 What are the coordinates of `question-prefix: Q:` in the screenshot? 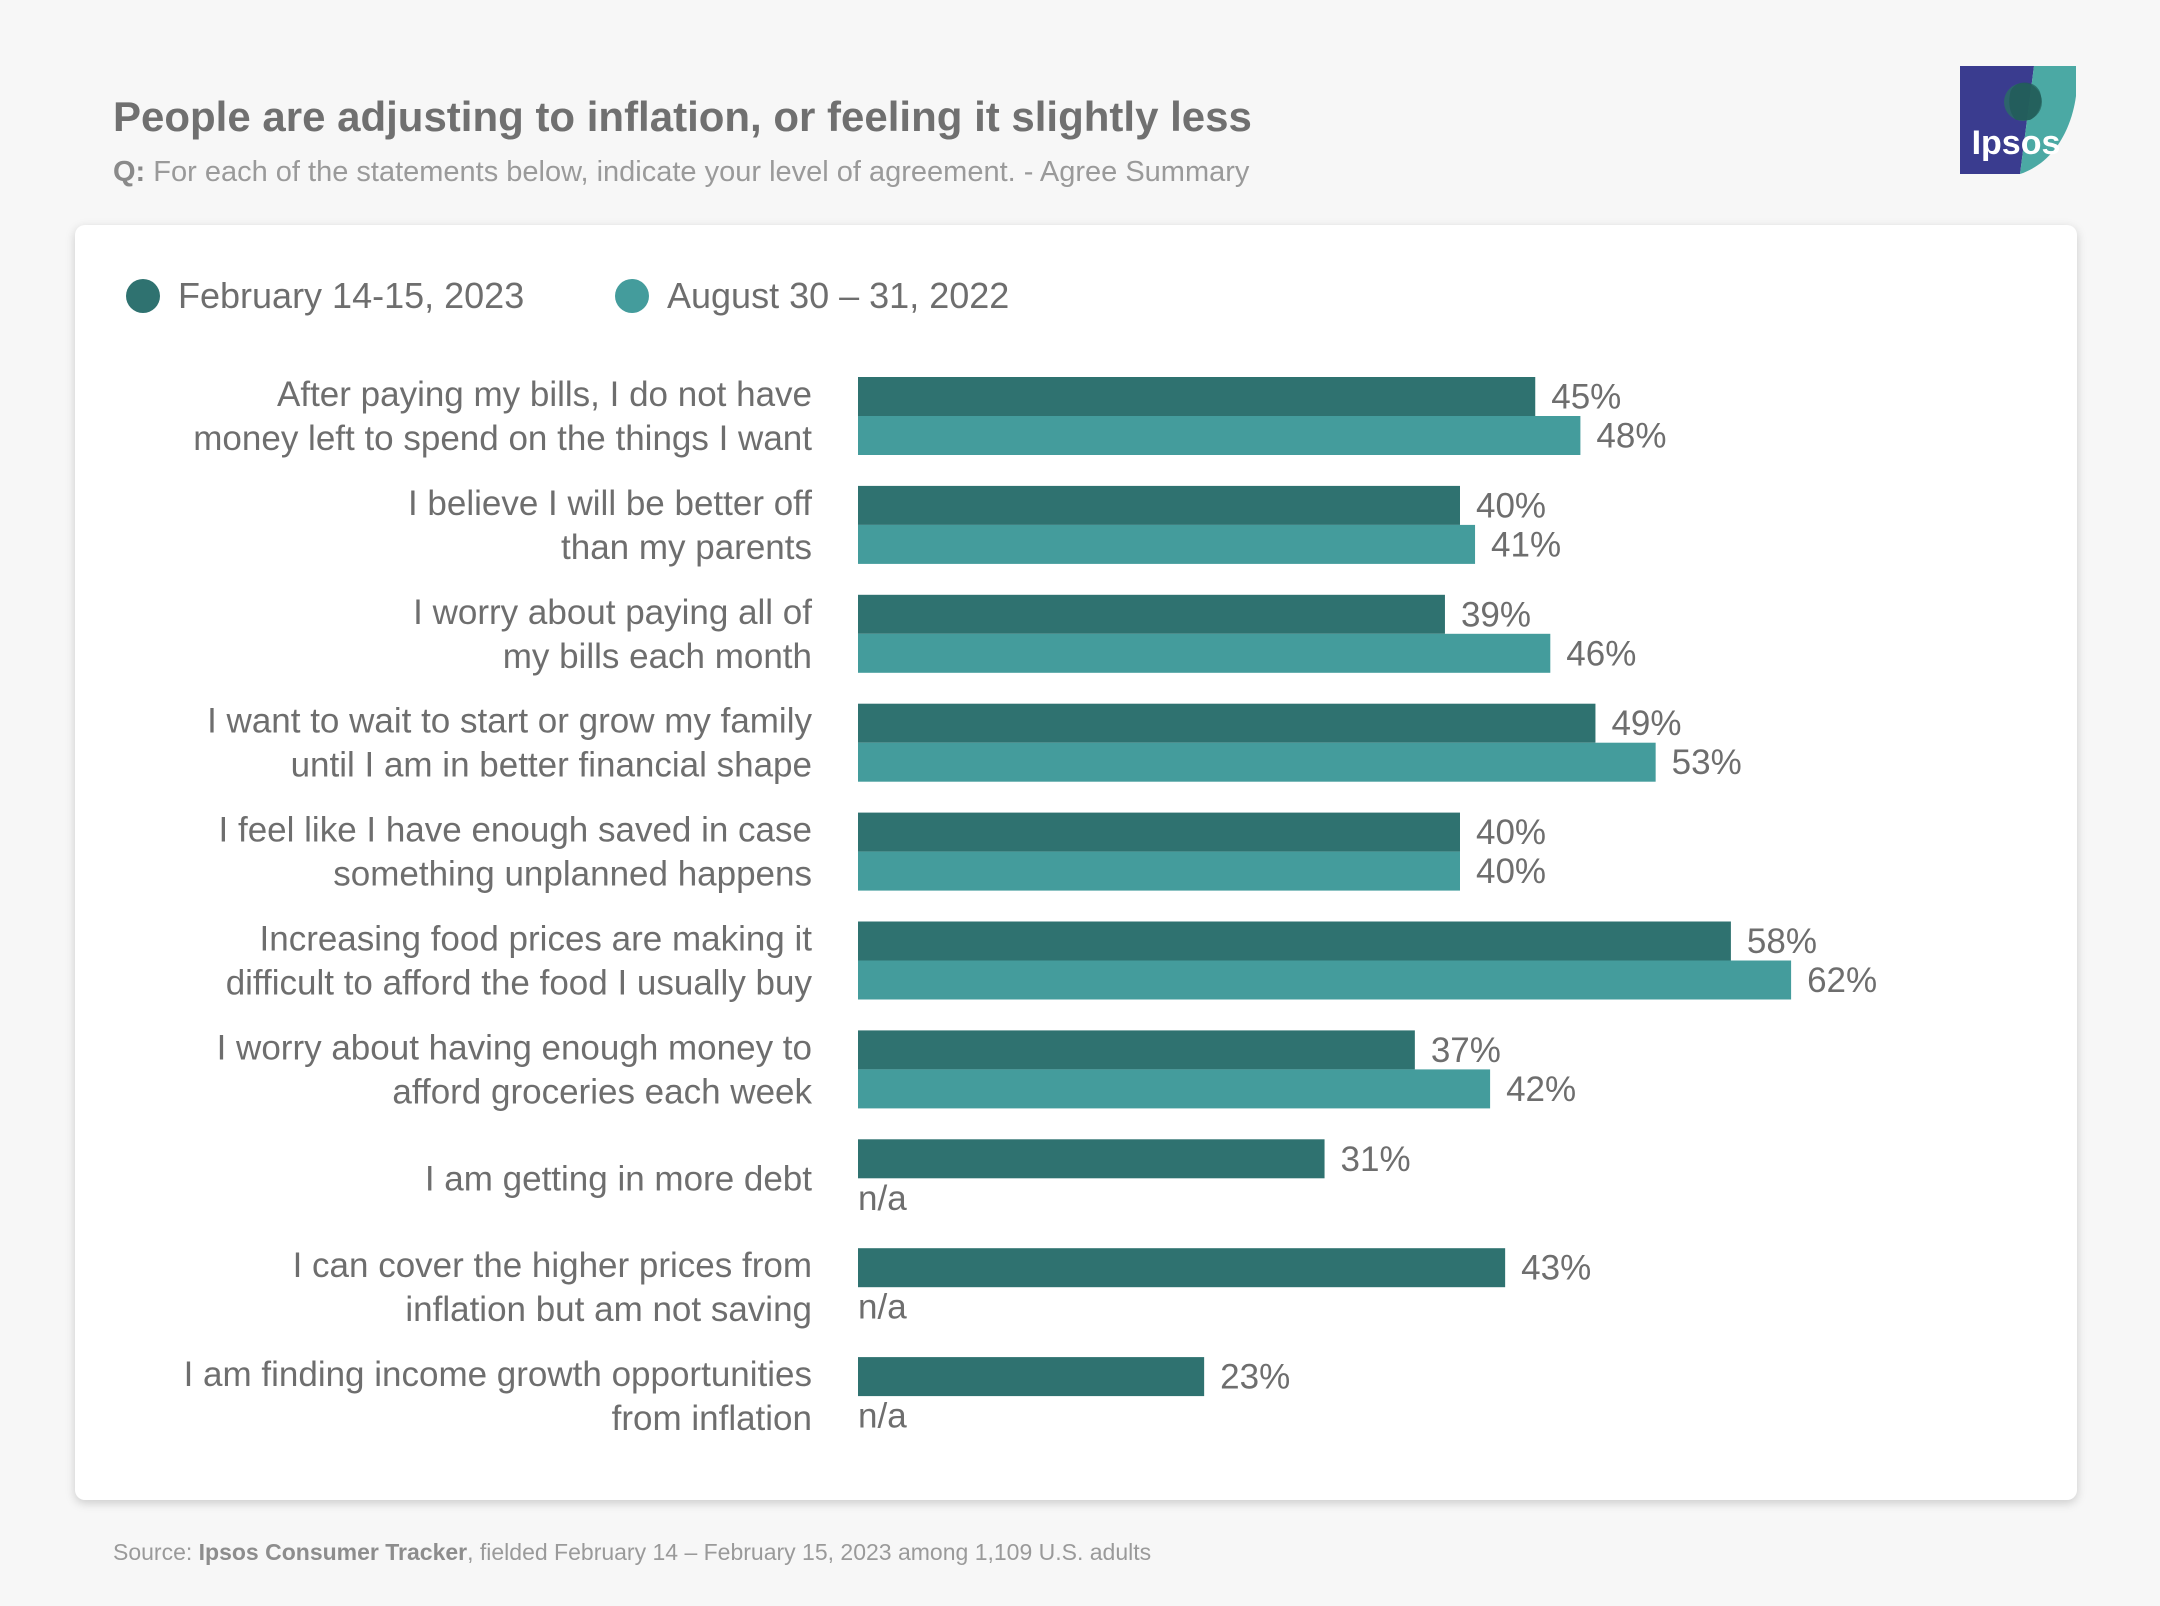 It's located at (129, 172).